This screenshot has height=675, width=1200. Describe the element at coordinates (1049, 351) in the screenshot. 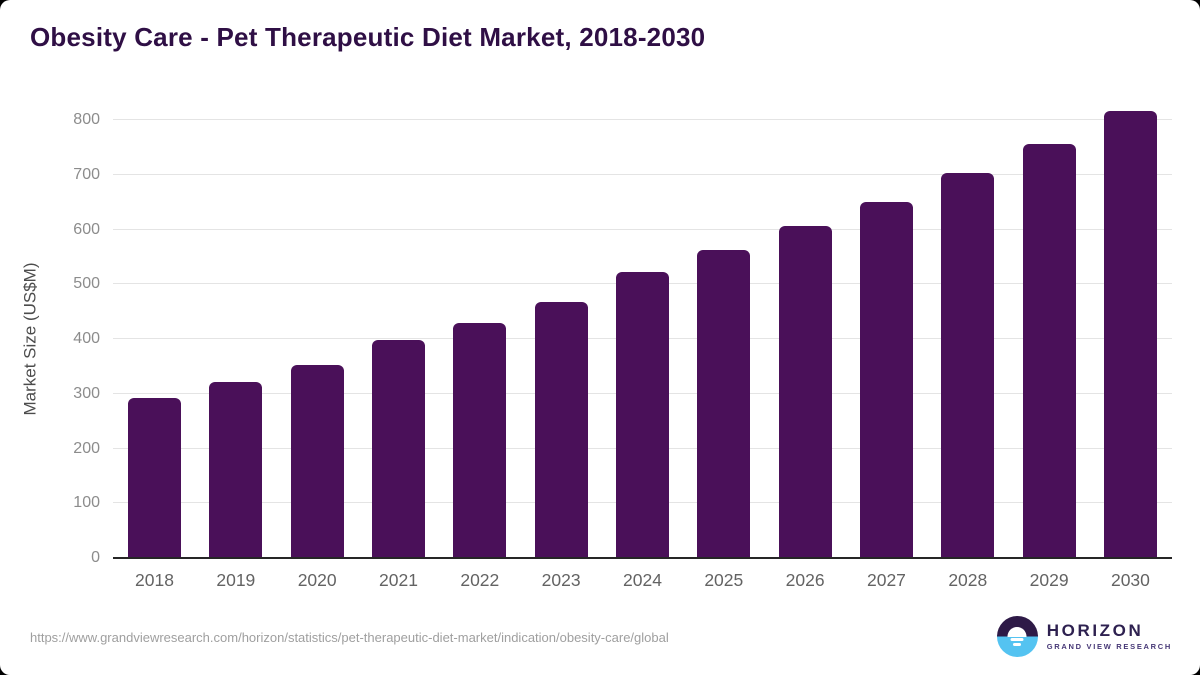

I see `bar-2029` at that location.